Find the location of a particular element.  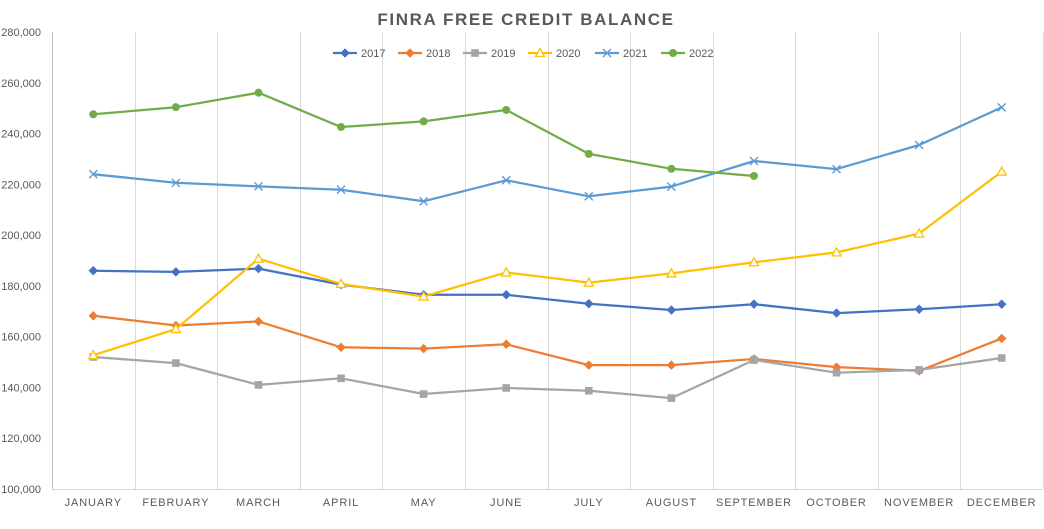

legend-label: 2017 is located at coordinates (373, 54).